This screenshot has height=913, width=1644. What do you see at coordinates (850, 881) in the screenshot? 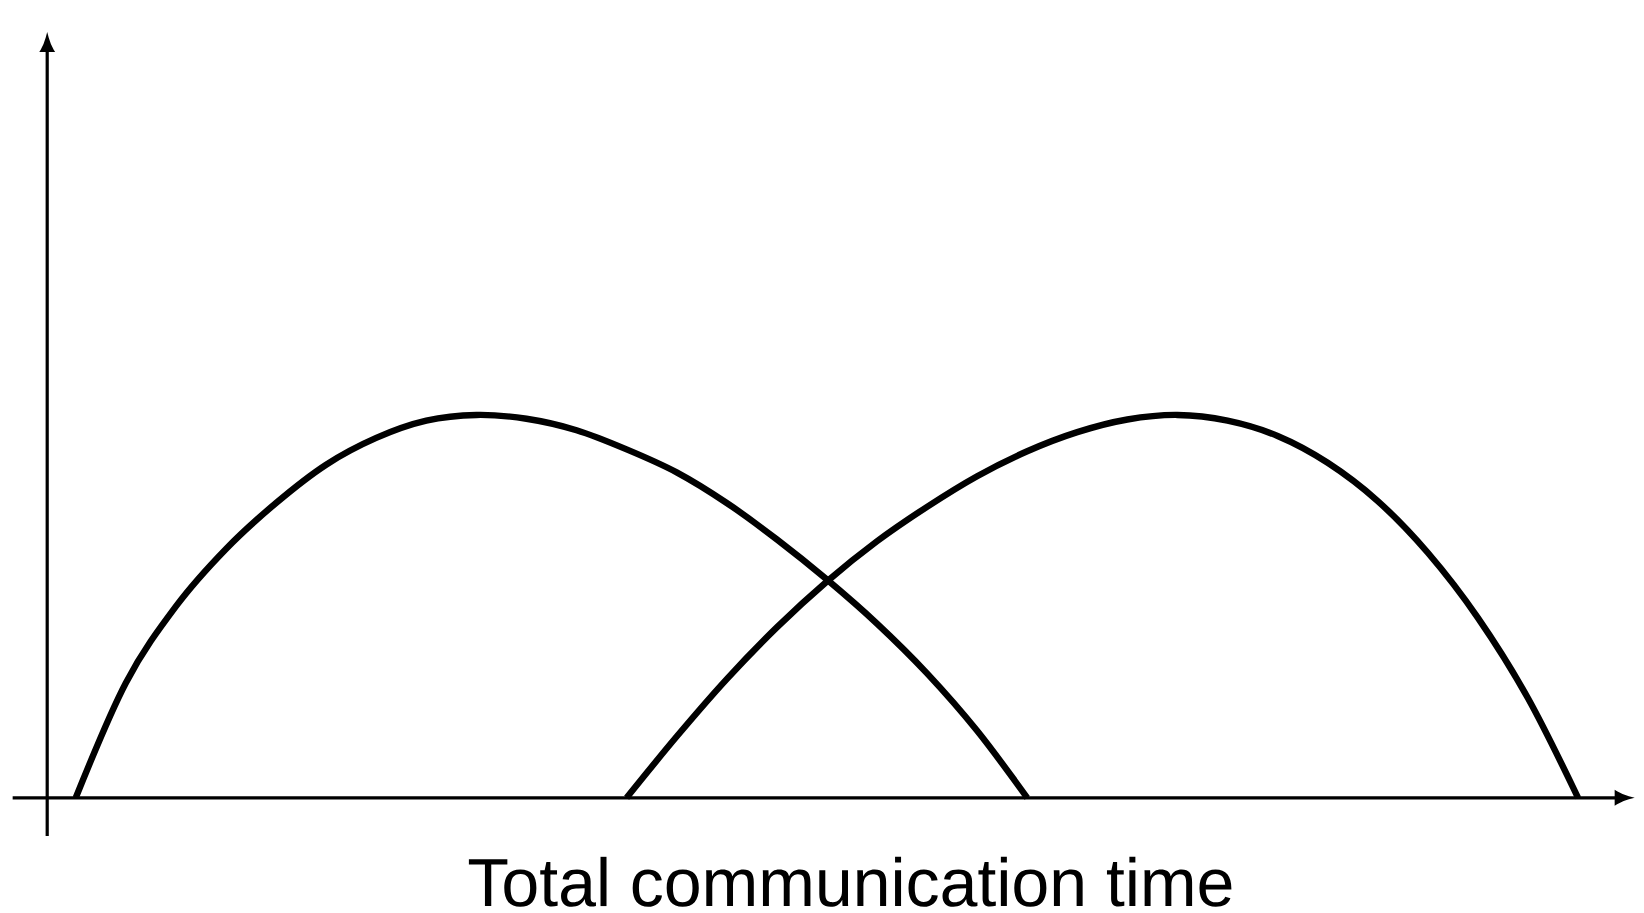
I see `x-axis-title: Total communication time` at bounding box center [850, 881].